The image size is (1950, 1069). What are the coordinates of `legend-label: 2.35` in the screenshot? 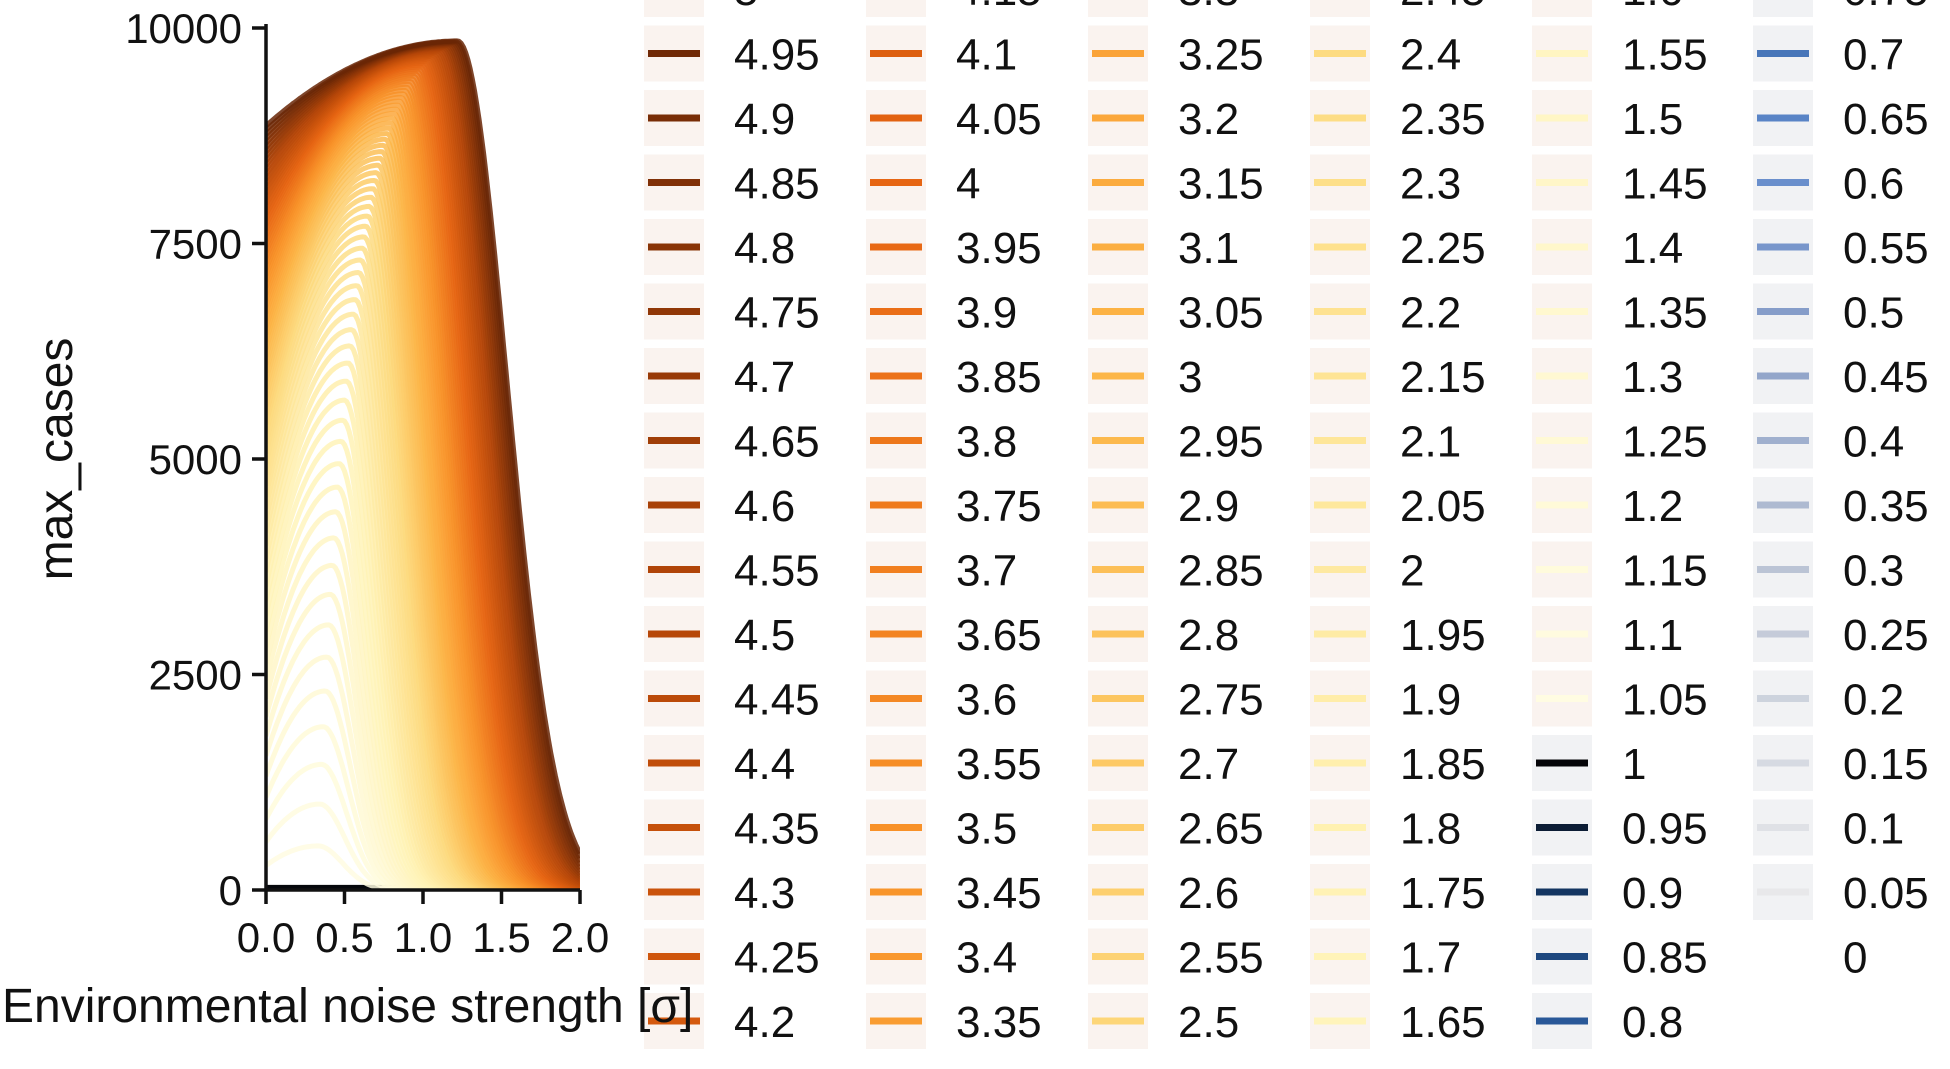 It's located at (1443, 119).